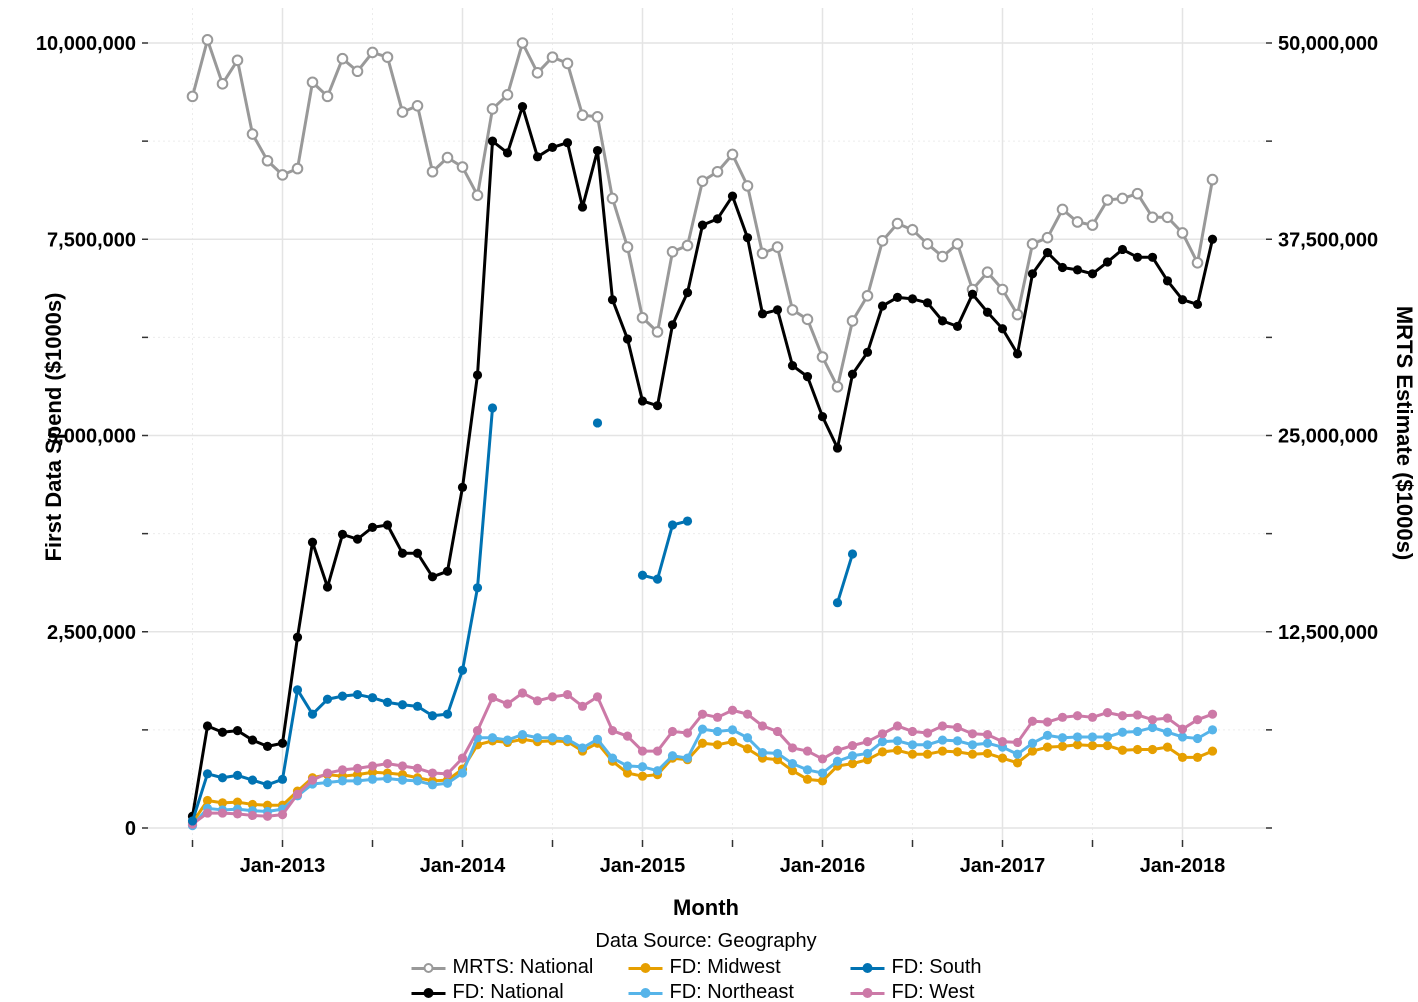  I want to click on x-tick-label: Jan-2016, so click(823, 866).